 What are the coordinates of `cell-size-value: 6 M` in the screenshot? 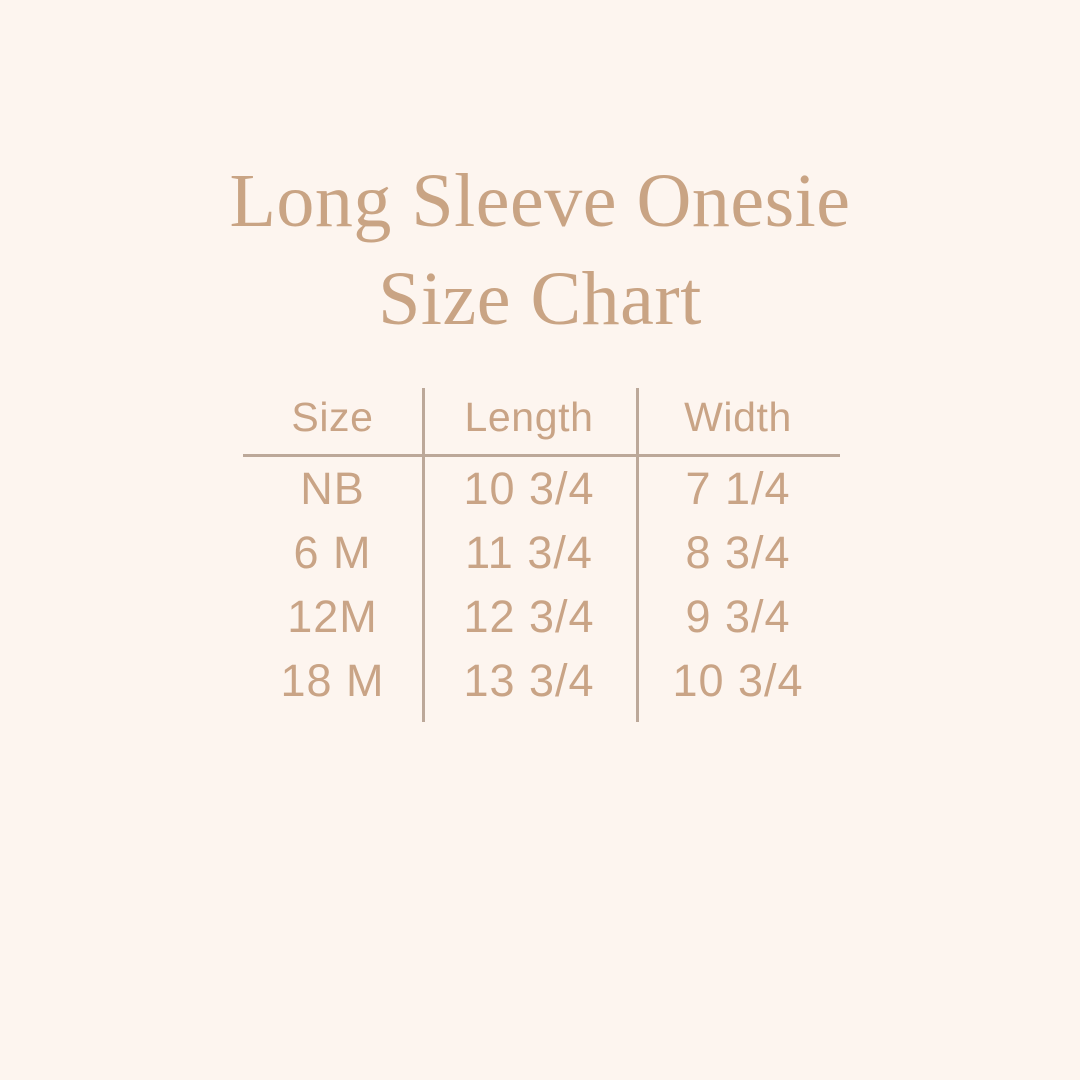 It's located at (332, 552).